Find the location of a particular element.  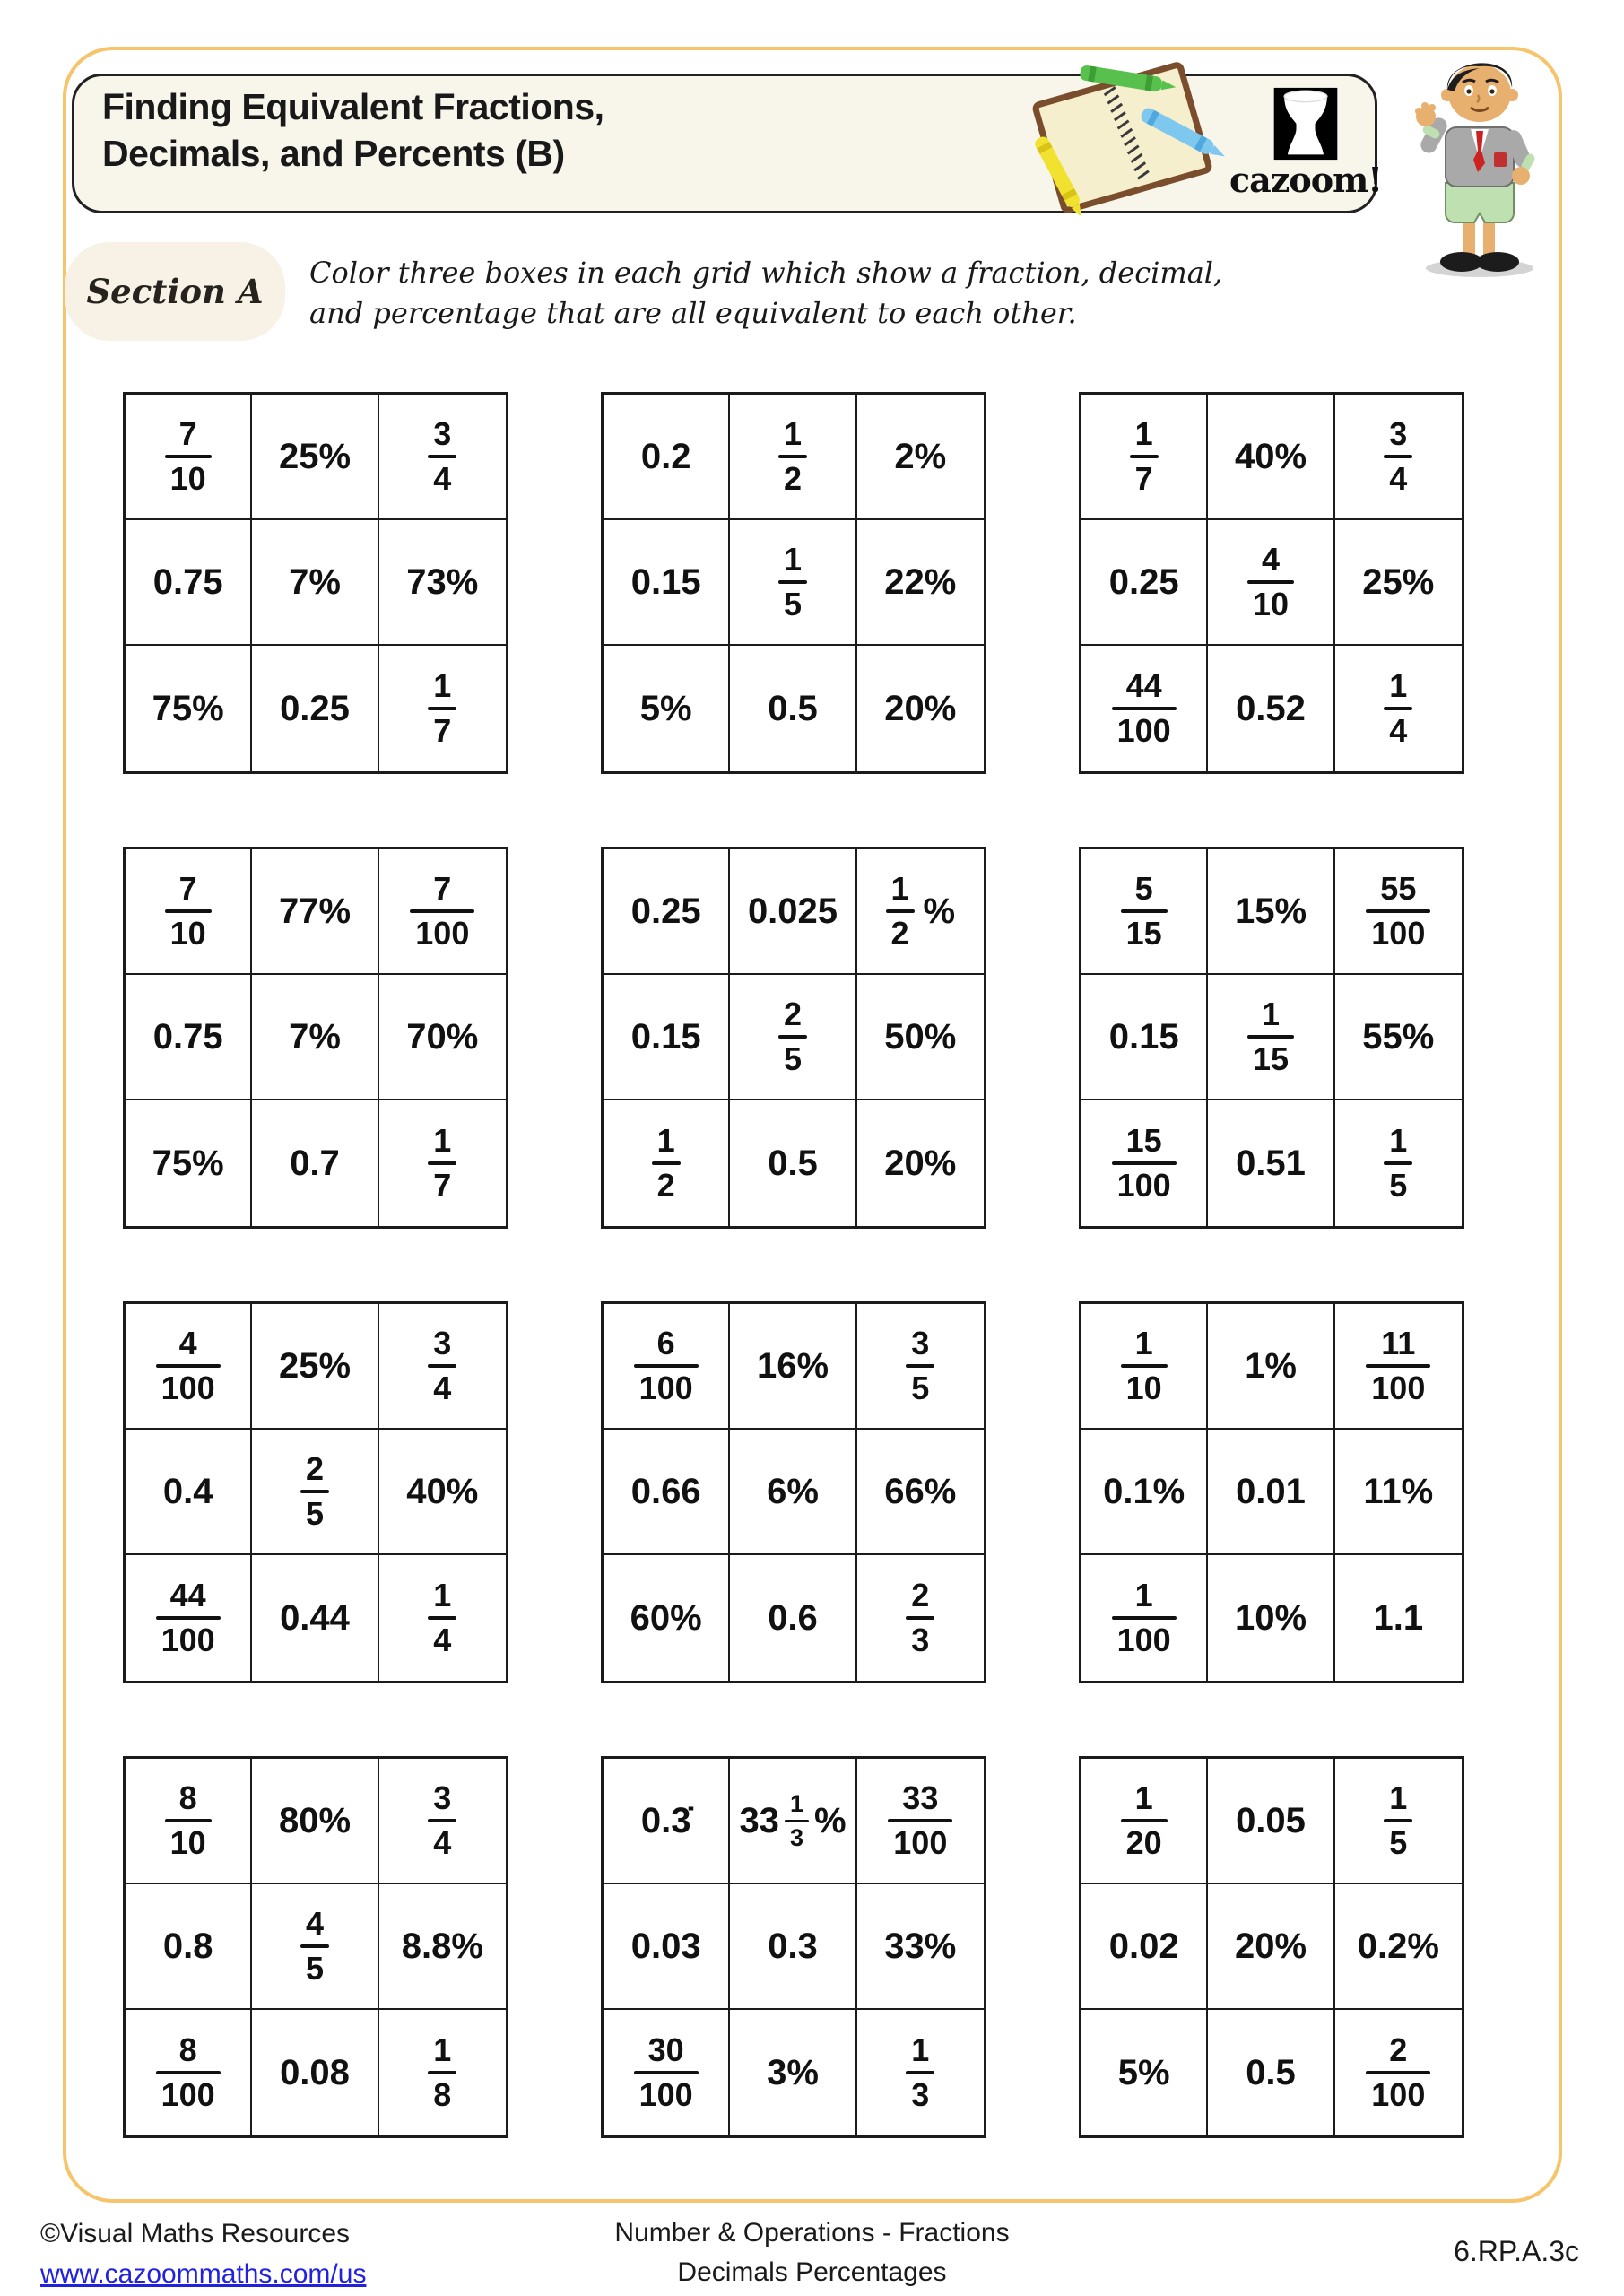

grid-cell: 5 15 is located at coordinates (1145, 912).